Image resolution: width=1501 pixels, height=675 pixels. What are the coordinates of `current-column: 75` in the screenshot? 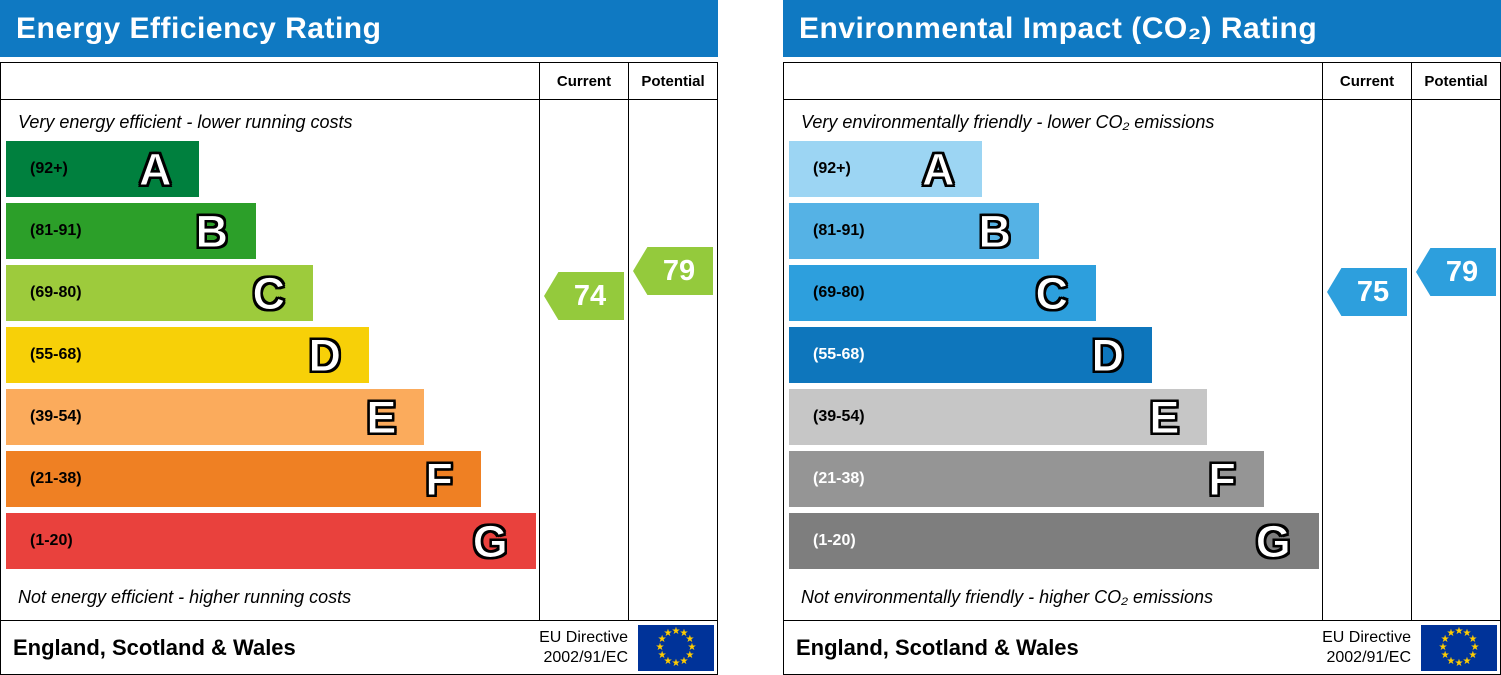 It's located at (1366, 360).